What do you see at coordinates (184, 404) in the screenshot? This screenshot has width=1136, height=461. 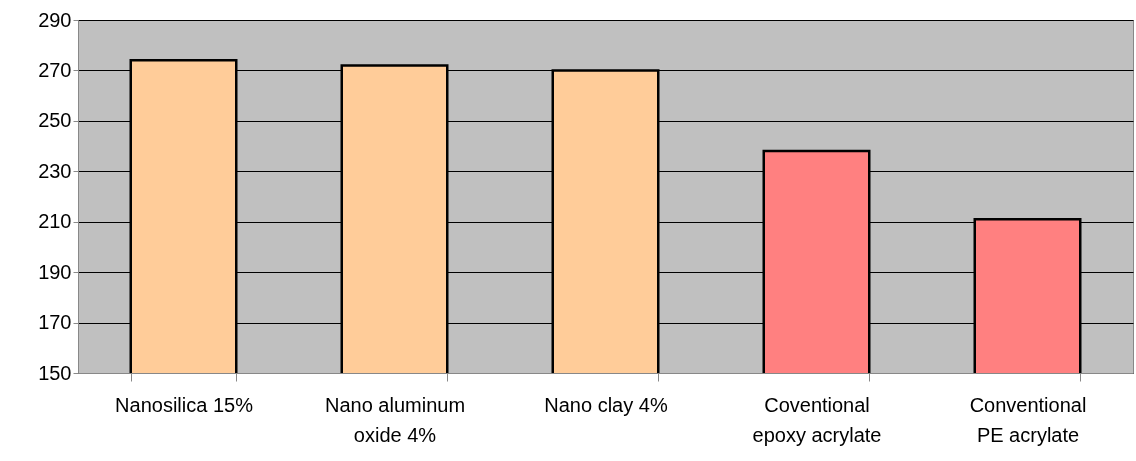 I see `x-tick-label: Nanosilica 15%` at bounding box center [184, 404].